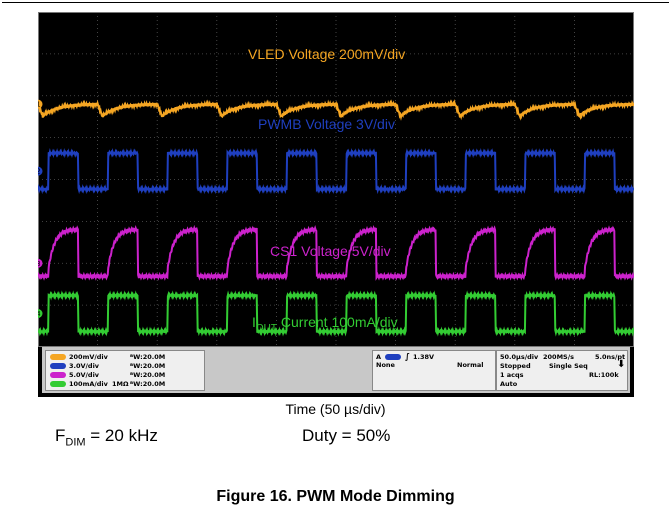 This screenshot has height=529, width=671. I want to click on trigger-panel: A ∫ 1.38V None Normal, so click(434, 370).